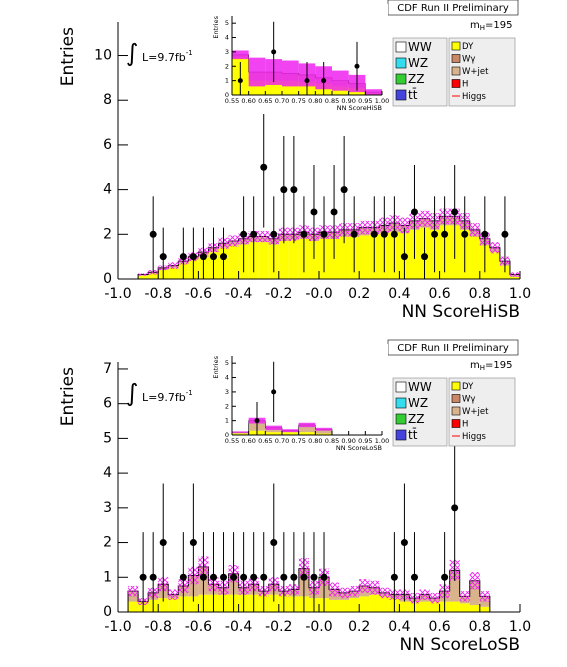 The height and width of the screenshot is (667, 567). What do you see at coordinates (480, 627) in the screenshot?
I see `x-tick-label: 0.8` at bounding box center [480, 627].